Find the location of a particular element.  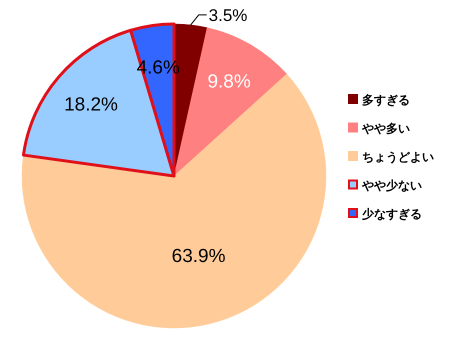

legend-label: 少なすぎる is located at coordinates (391, 214).